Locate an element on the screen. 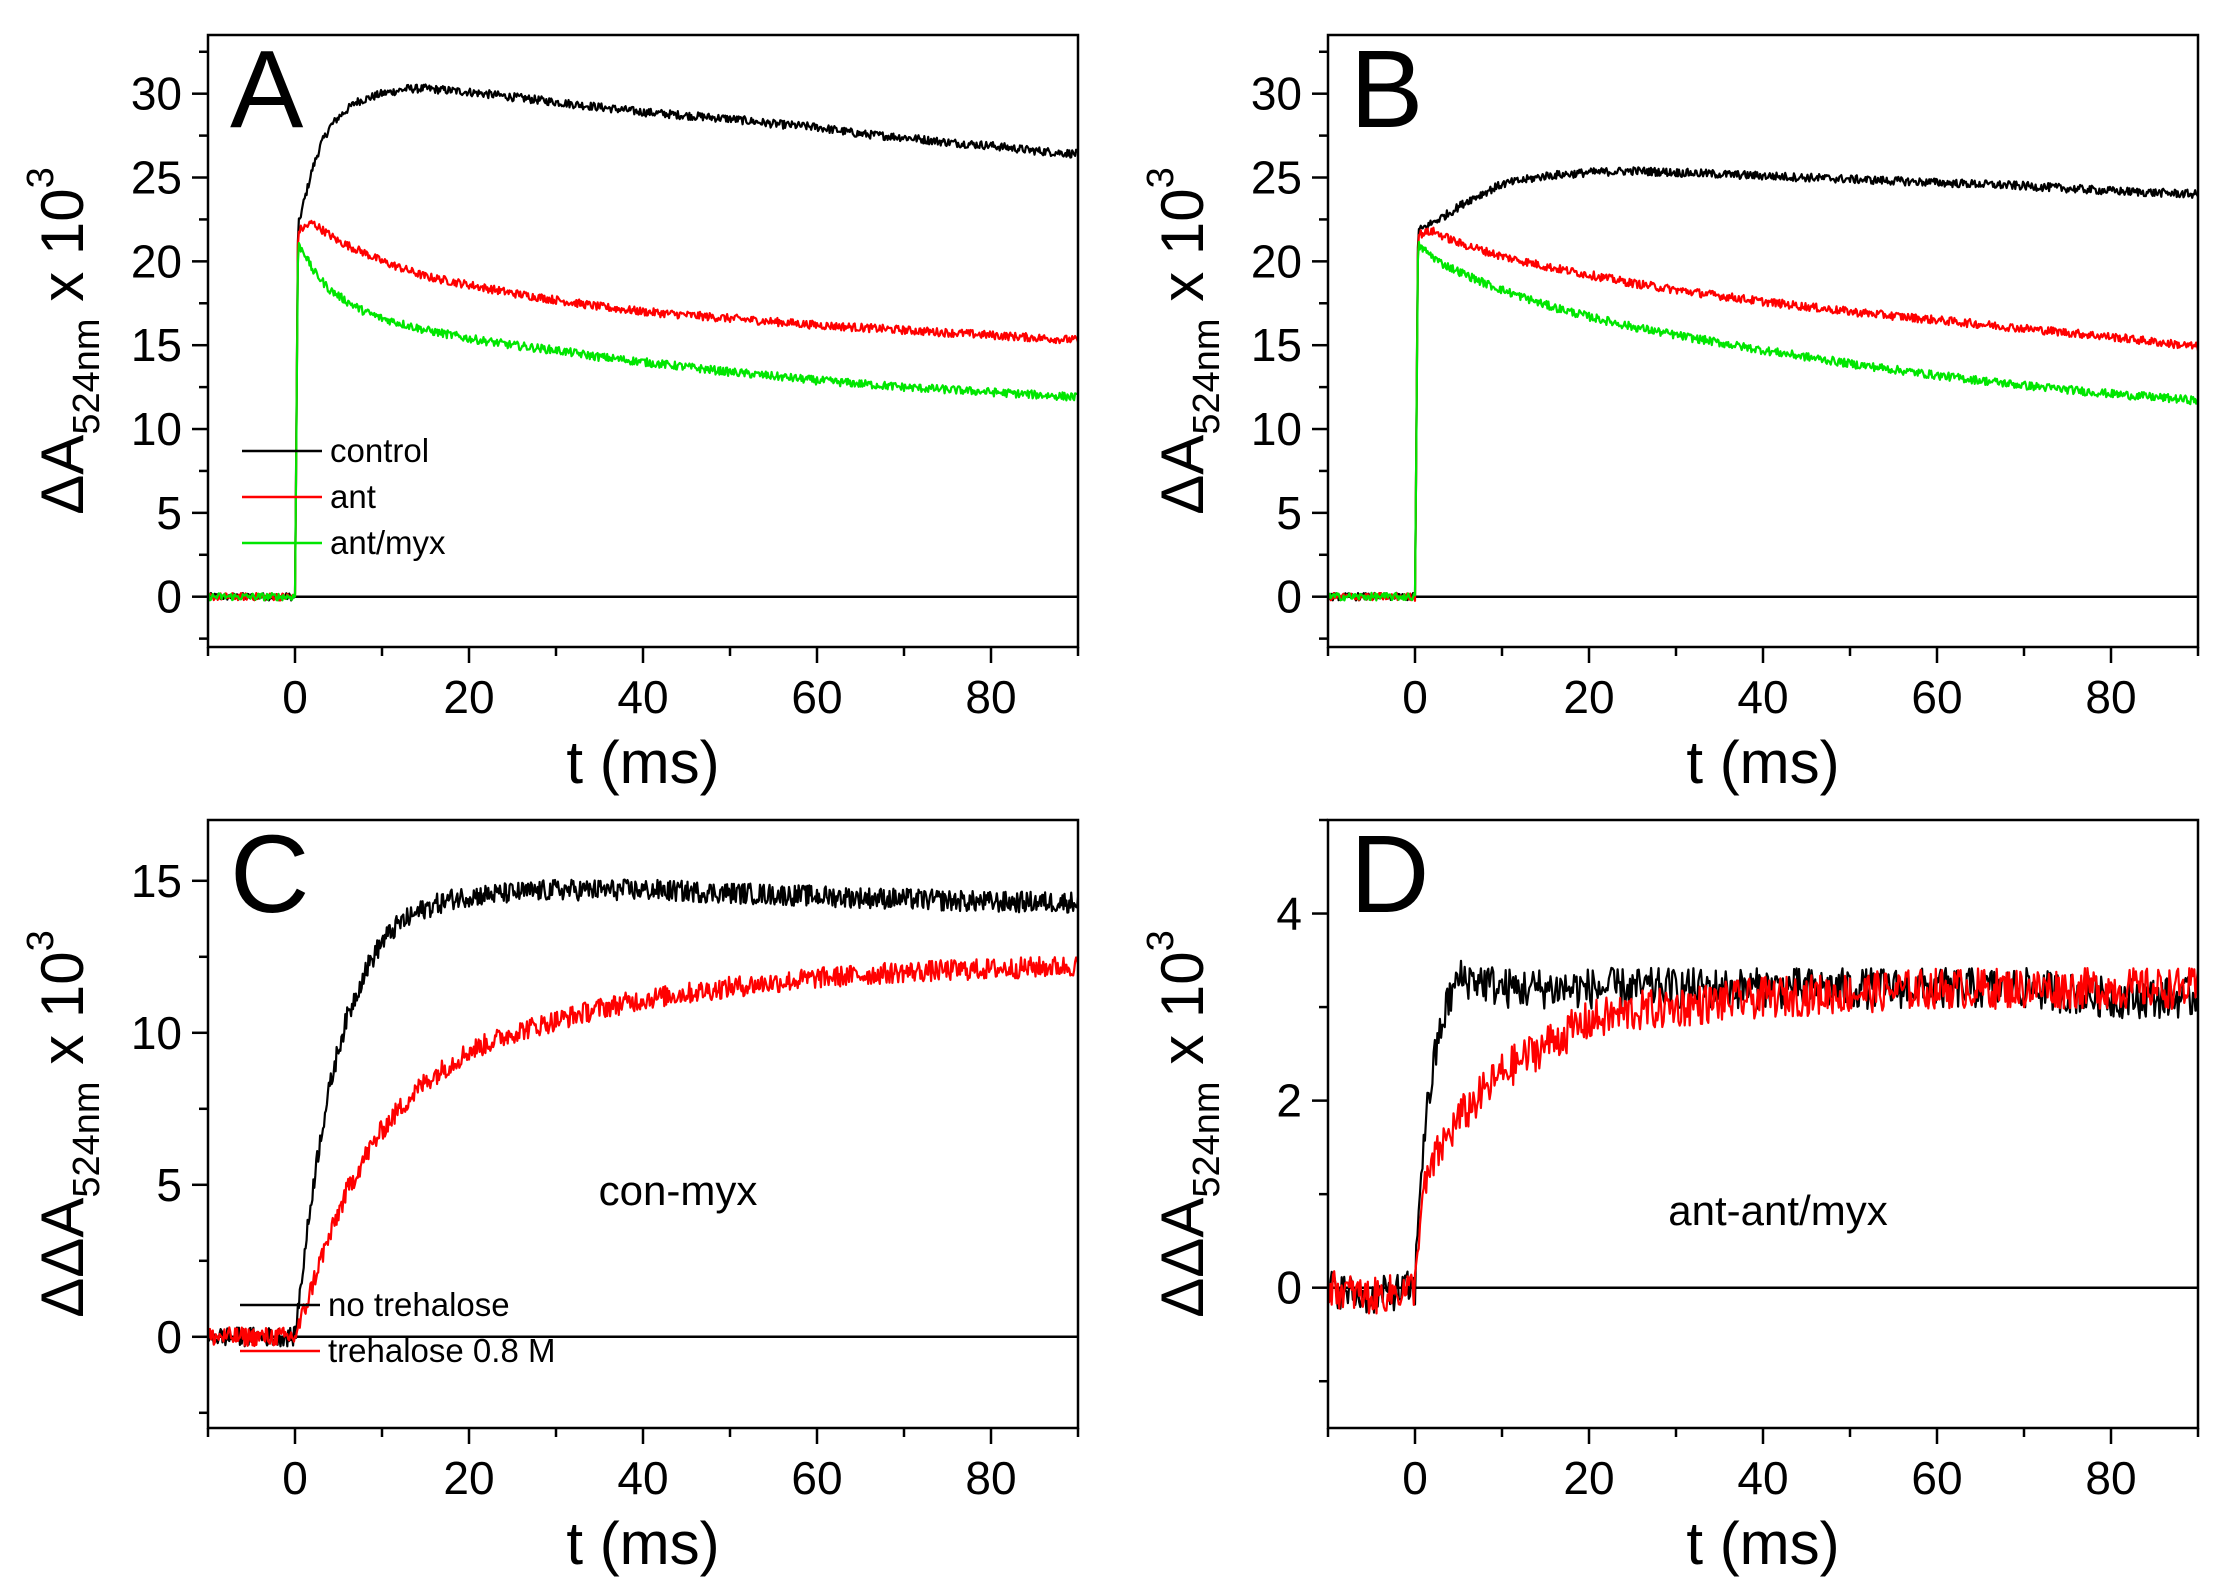 The width and height of the screenshot is (2217, 1595). legend-label: ant is located at coordinates (353, 496).